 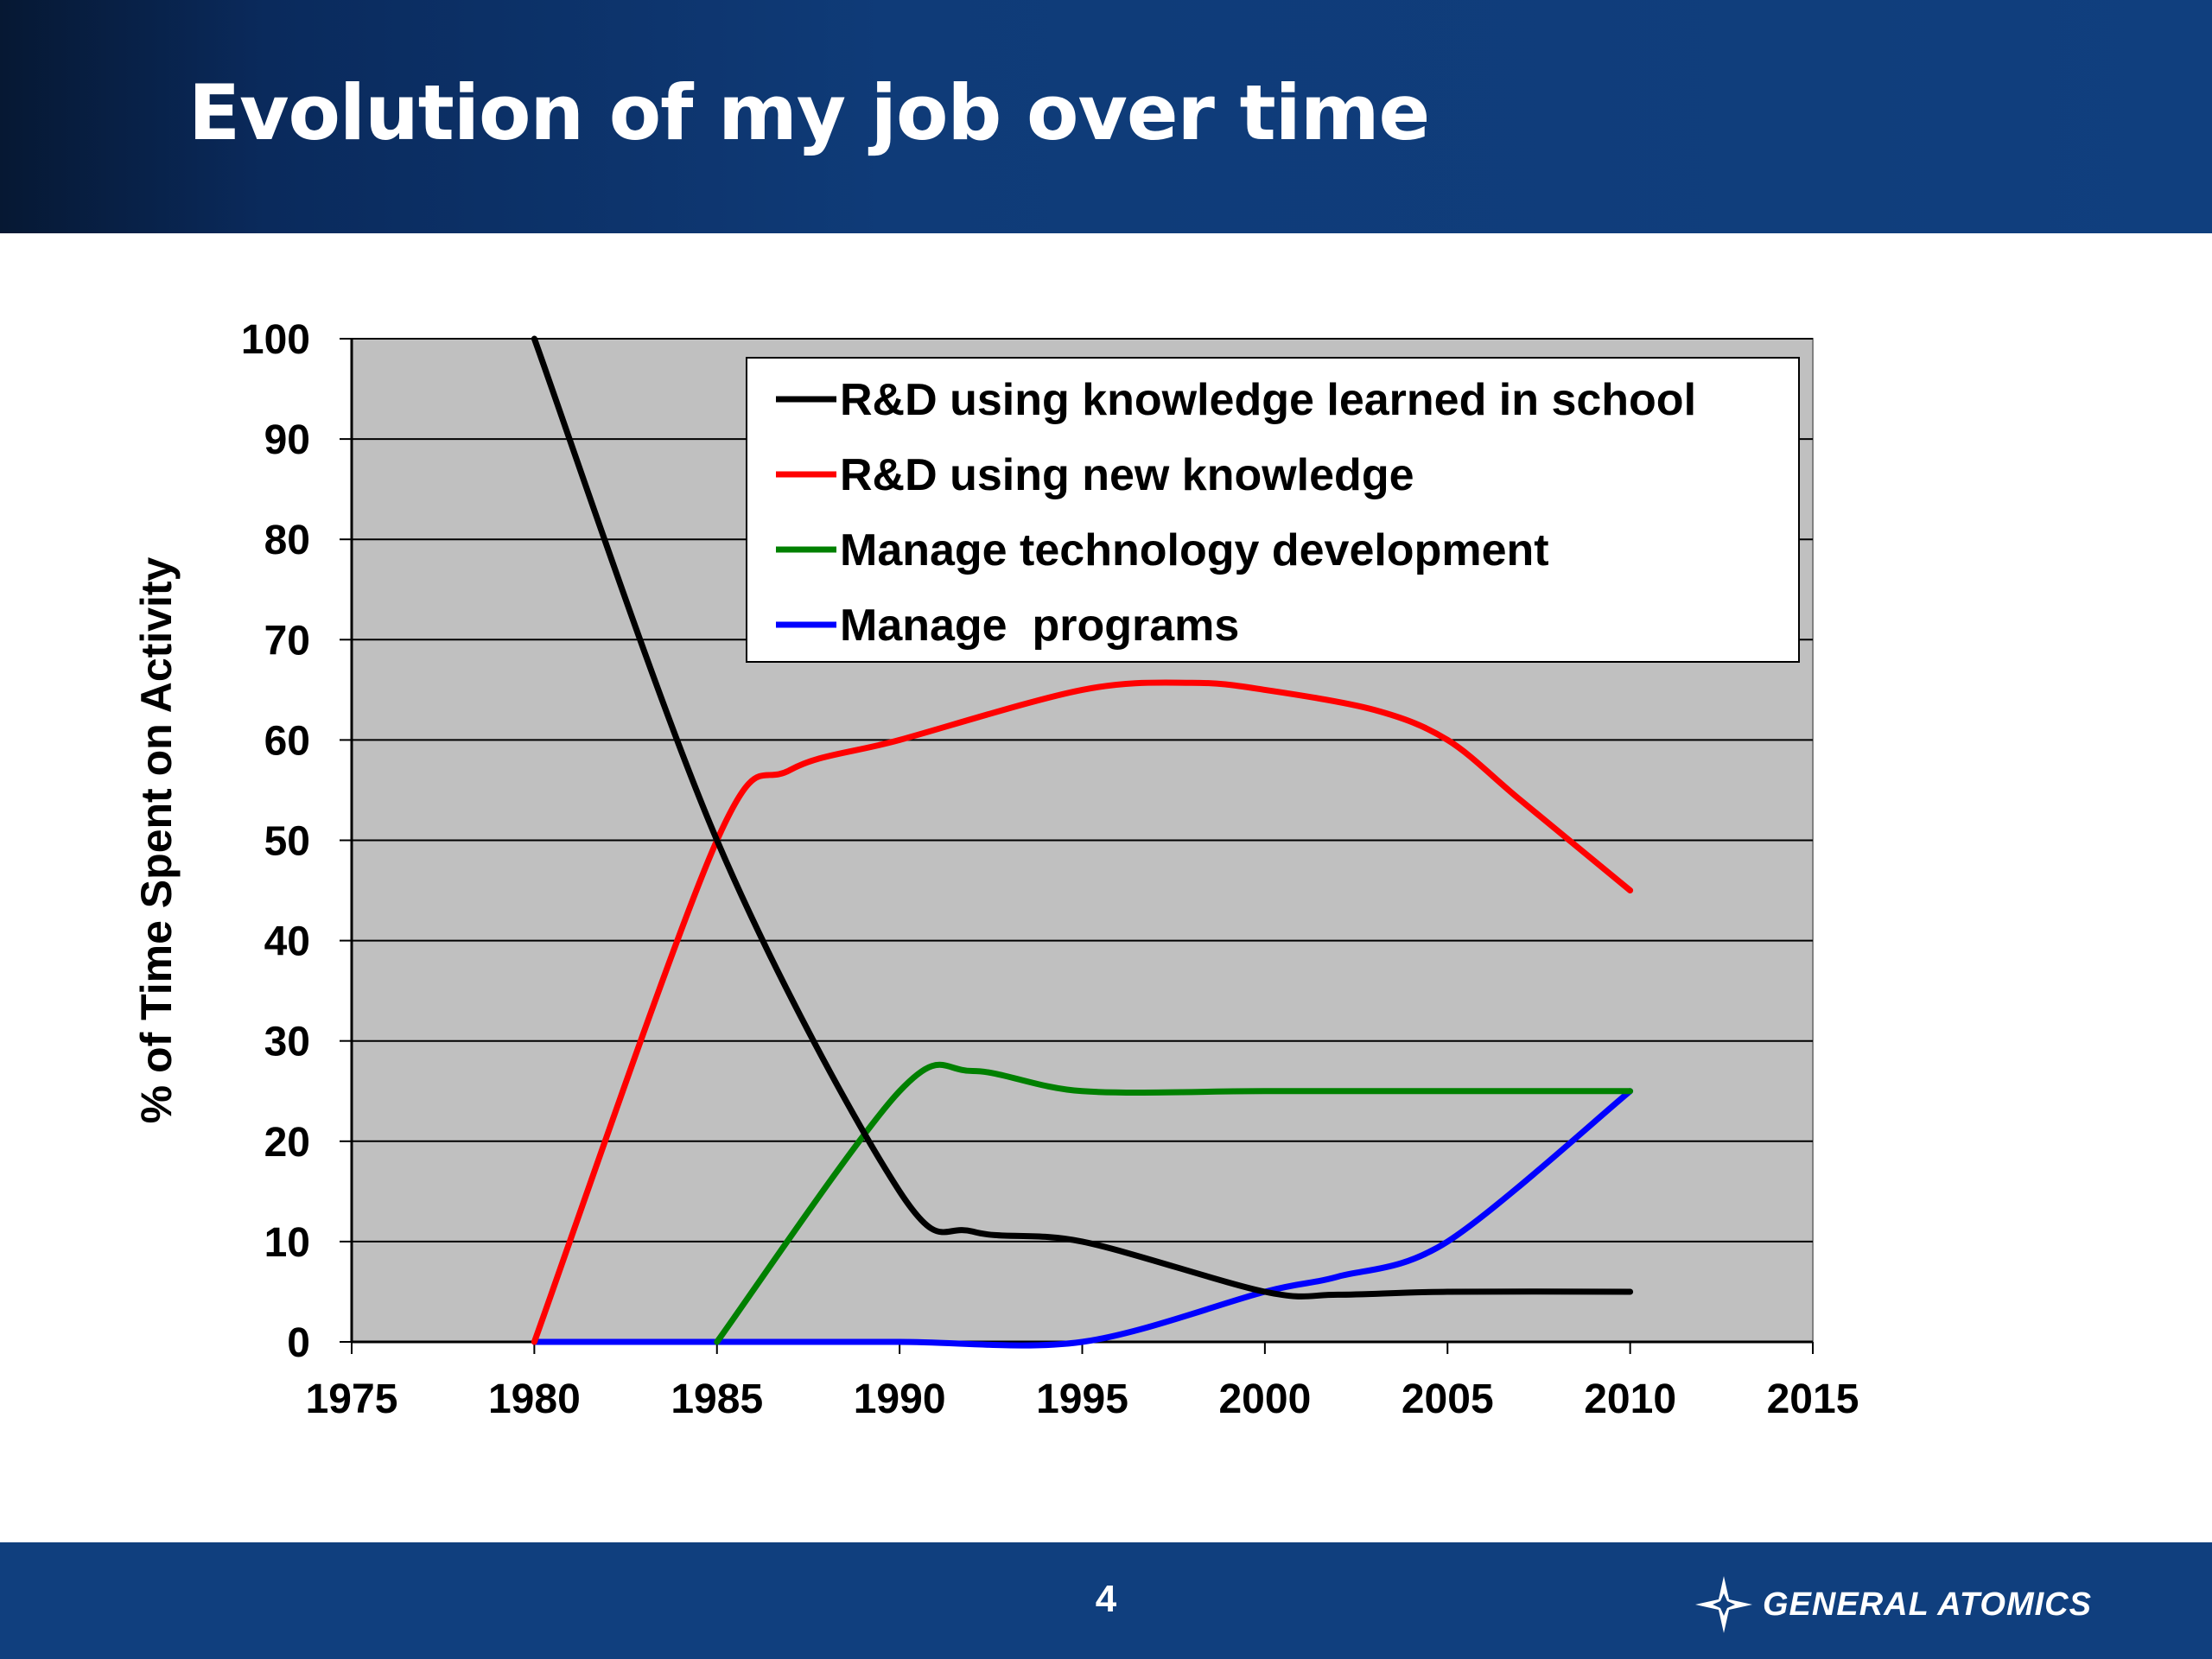 What do you see at coordinates (275, 340) in the screenshot?
I see `y-tick-label: 100` at bounding box center [275, 340].